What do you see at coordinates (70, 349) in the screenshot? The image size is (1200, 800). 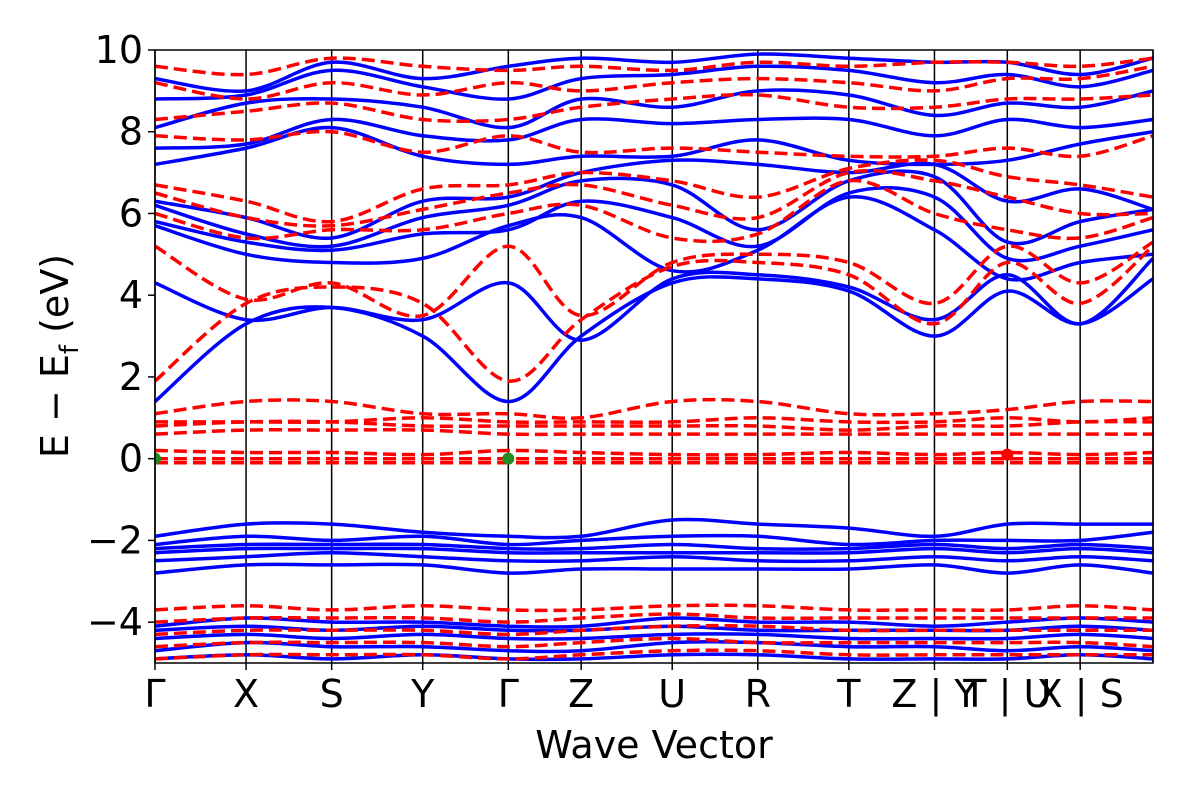 I see `y-axis-label-sub: f` at bounding box center [70, 349].